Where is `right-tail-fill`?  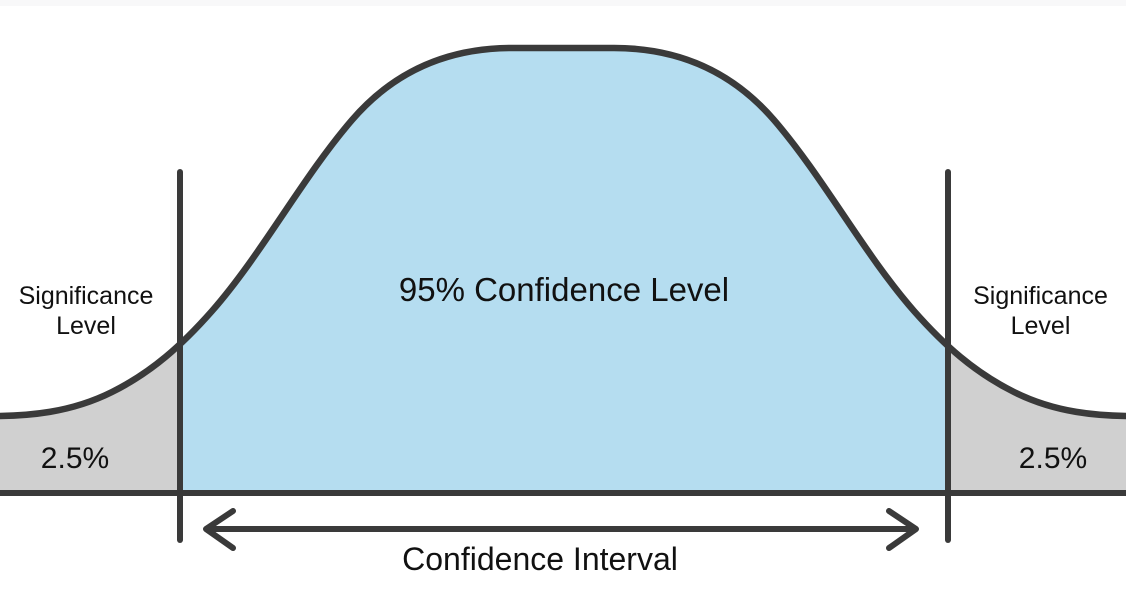 right-tail-fill is located at coordinates (1037, 270).